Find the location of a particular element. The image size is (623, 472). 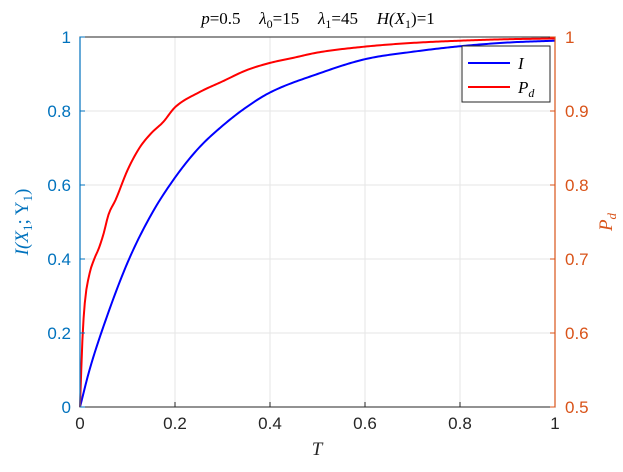

y-label-right-sub: d is located at coordinates (611, 215).